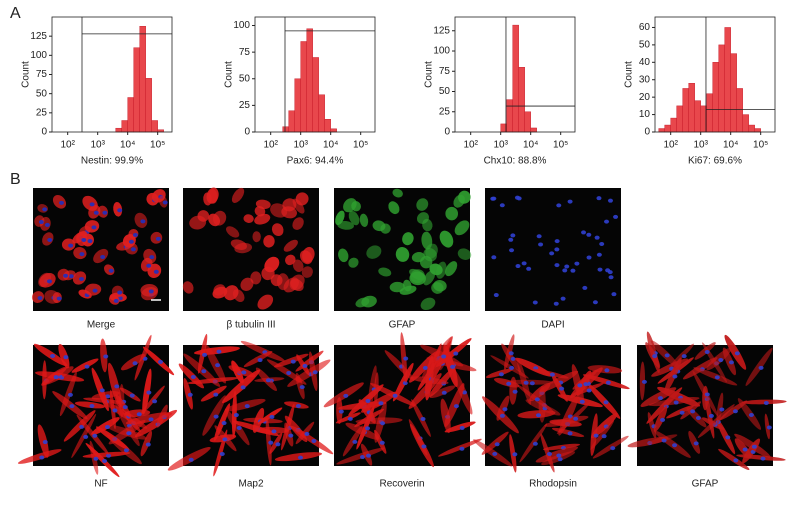 The width and height of the screenshot is (792, 509). I want to click on micrograph, so click(553, 249).